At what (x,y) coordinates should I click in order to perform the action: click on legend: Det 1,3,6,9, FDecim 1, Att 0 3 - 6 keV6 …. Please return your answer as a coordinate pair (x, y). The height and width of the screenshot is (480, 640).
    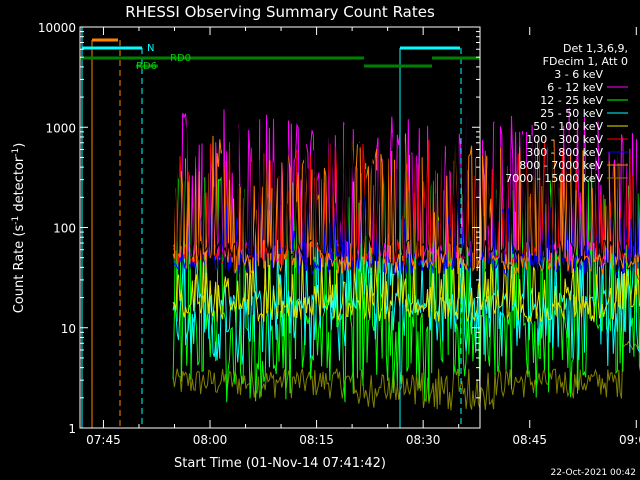
    Looking at the image, I should click on (566, 113).